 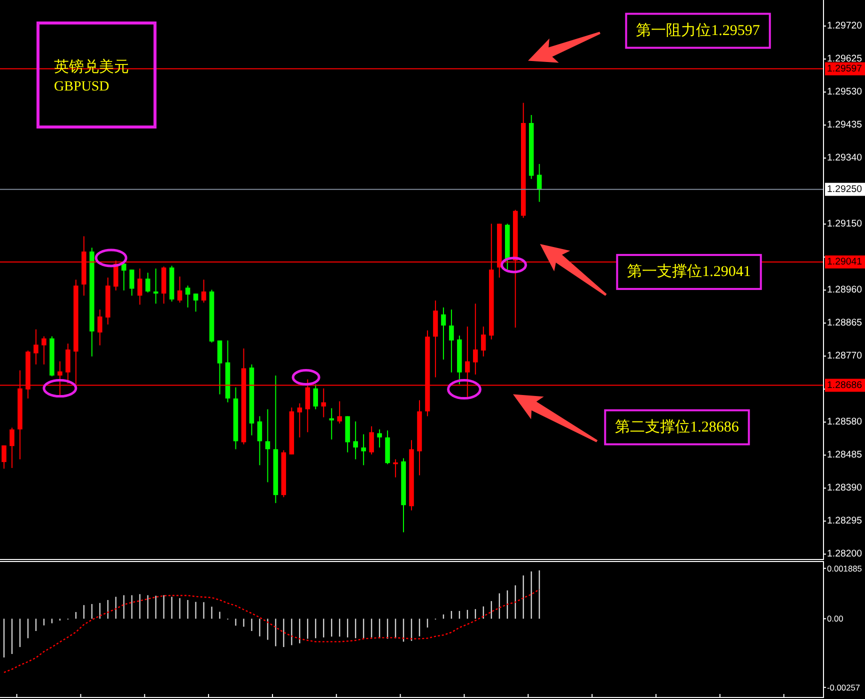 What do you see at coordinates (844, 323) in the screenshot?
I see `y-tick-label: 1.28865` at bounding box center [844, 323].